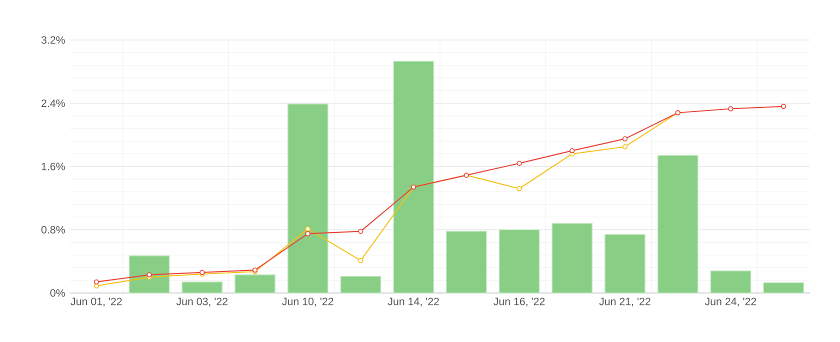 The image size is (840, 342). Describe the element at coordinates (53, 40) in the screenshot. I see `y-tick-label: 3.2%` at that location.